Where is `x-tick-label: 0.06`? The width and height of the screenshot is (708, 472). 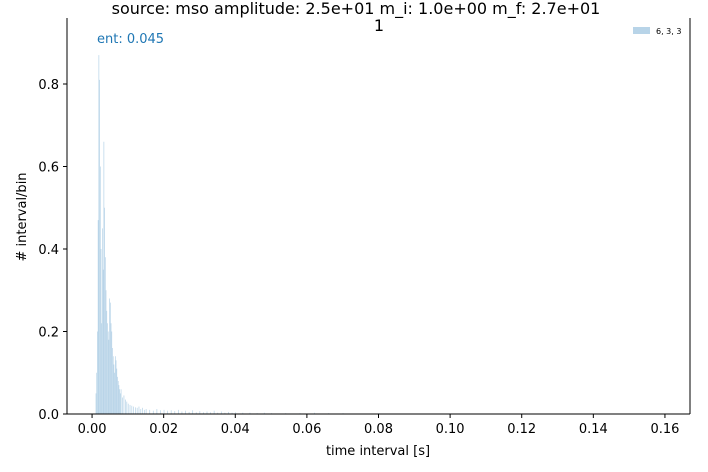 x-tick-label: 0.06 is located at coordinates (306, 429).